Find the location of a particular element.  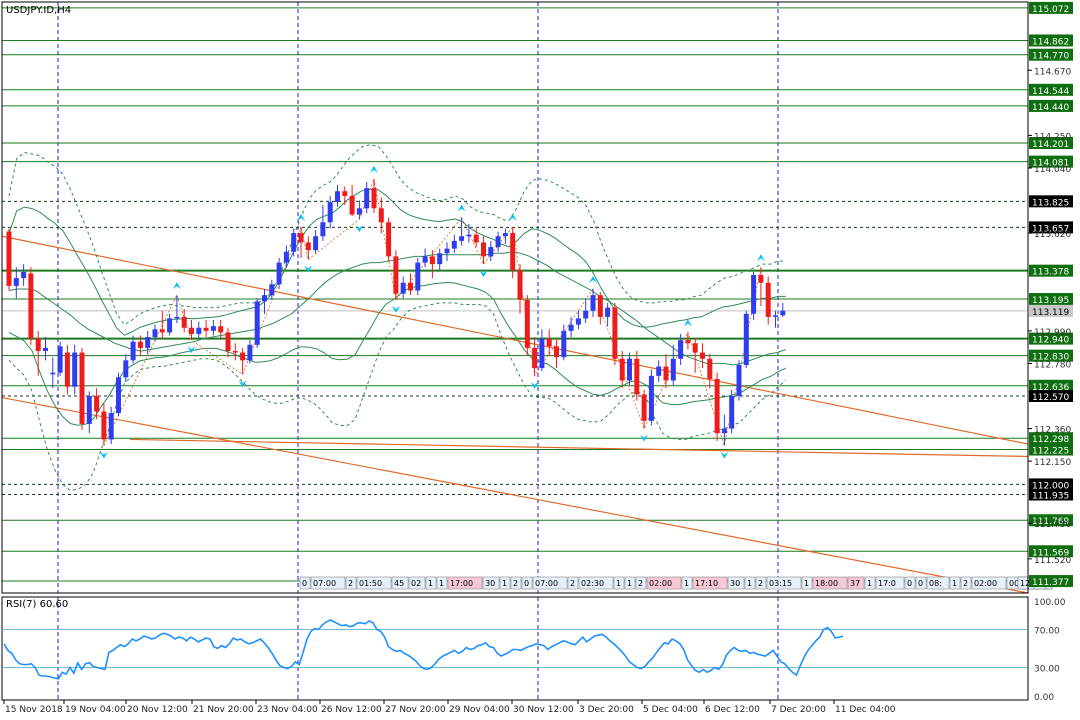

price-tick-label: 112.150 is located at coordinates (1052, 463).